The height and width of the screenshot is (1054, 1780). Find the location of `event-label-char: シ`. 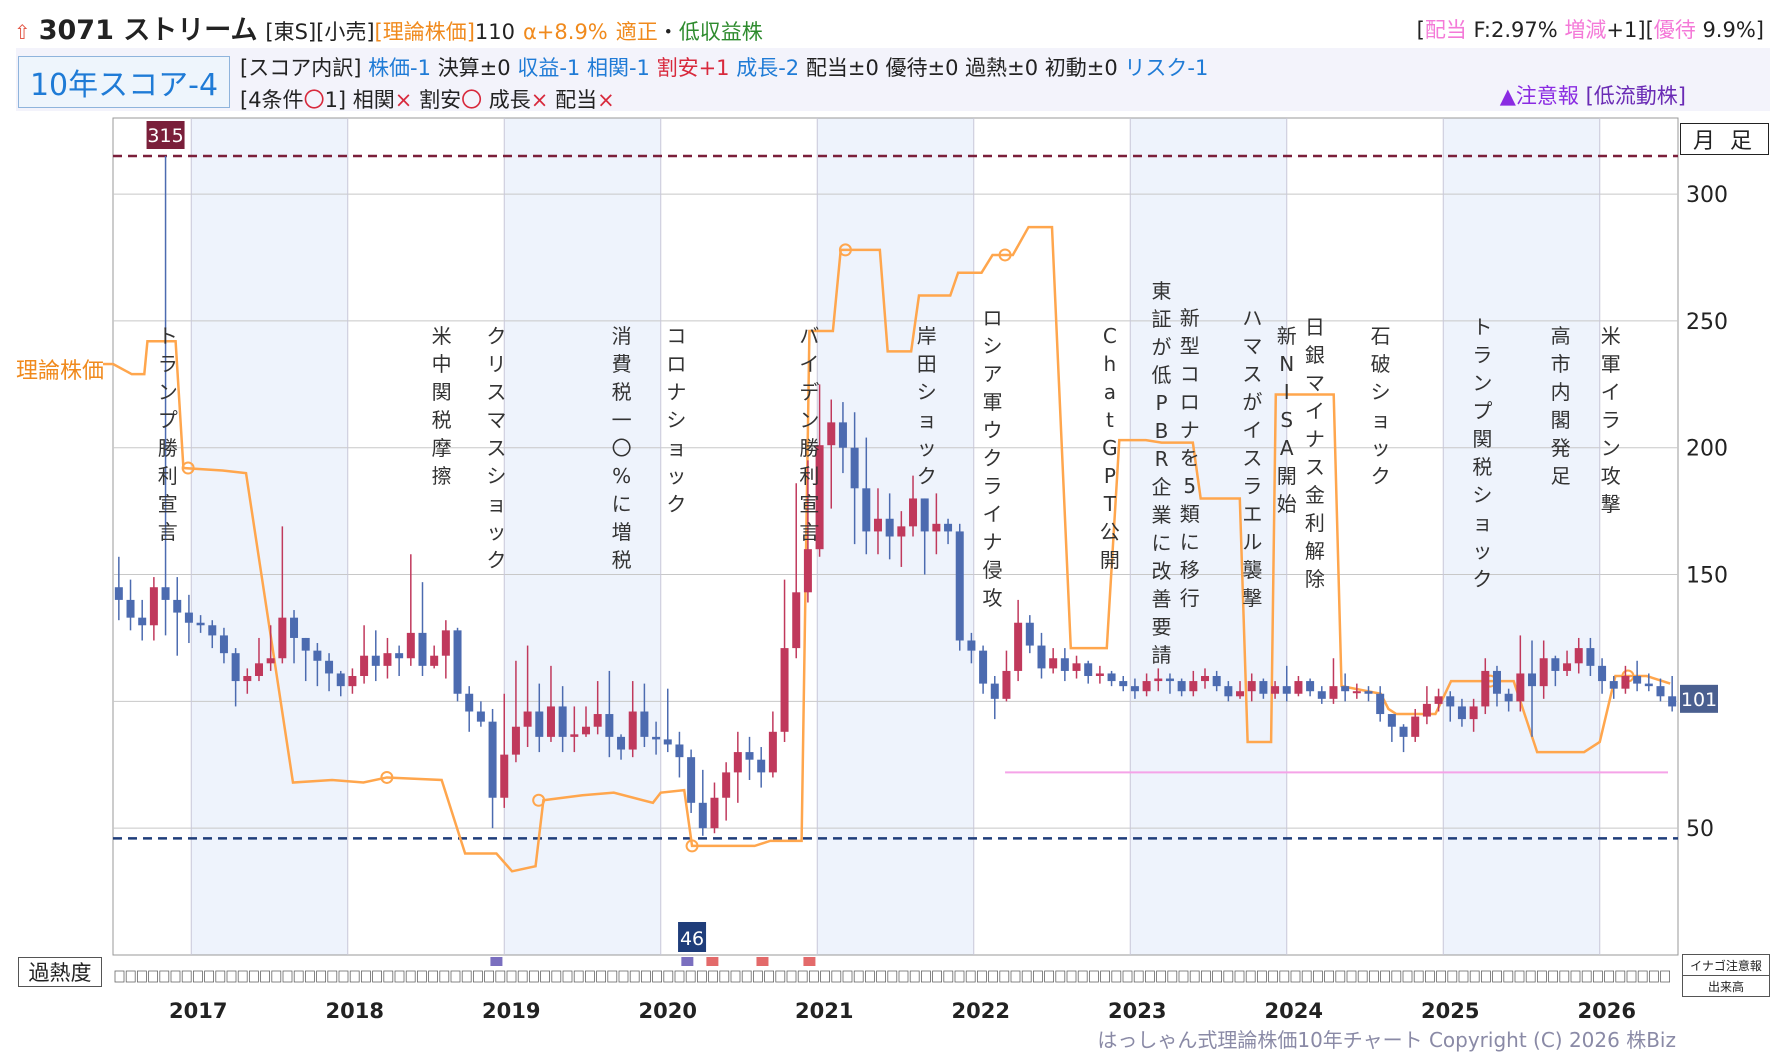

event-label-char: シ is located at coordinates (1482, 495).